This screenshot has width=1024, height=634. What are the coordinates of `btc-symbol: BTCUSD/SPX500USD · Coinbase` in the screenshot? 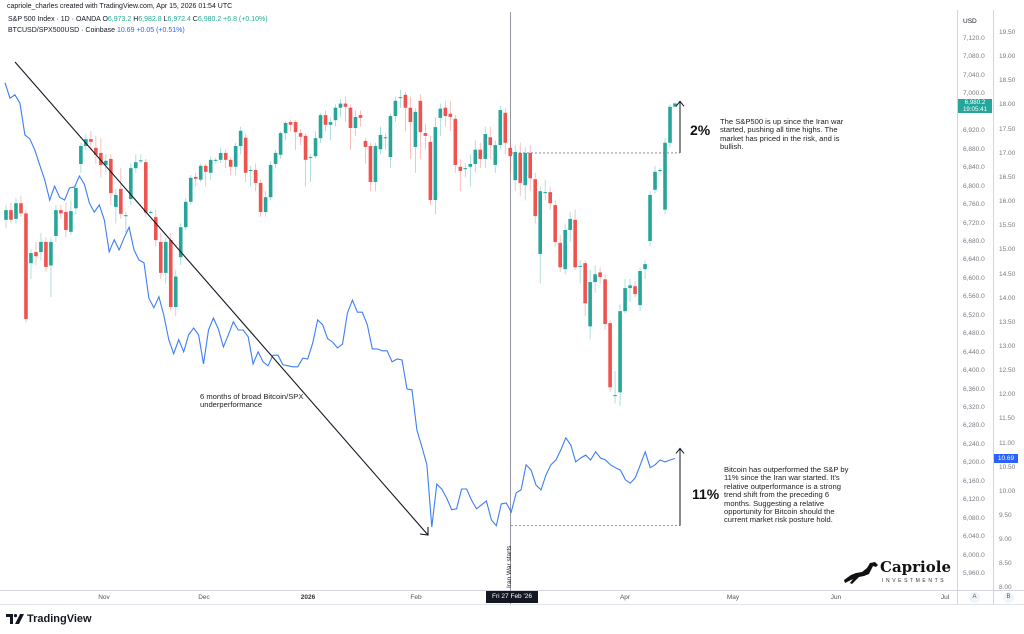 It's located at (61, 30).